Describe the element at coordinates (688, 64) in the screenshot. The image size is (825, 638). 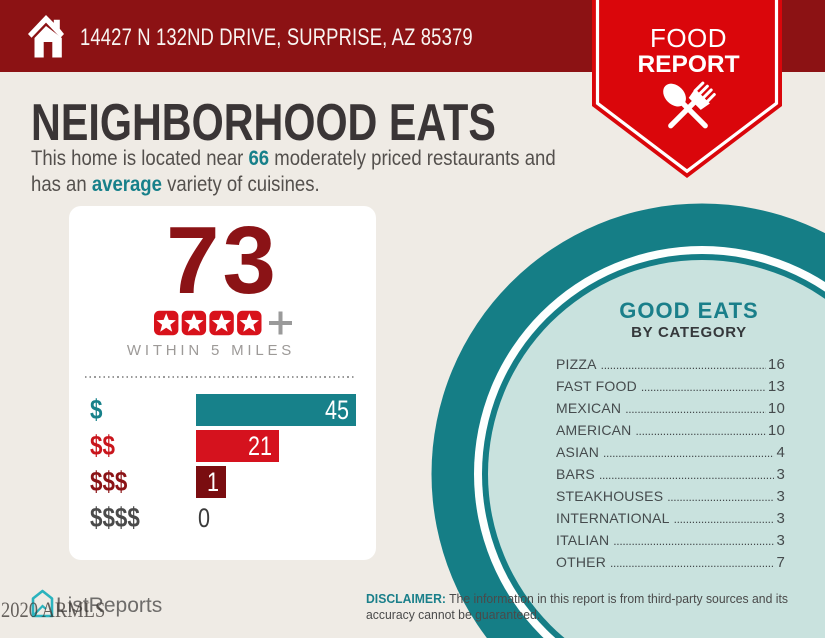
I see `svg-text: REPORT` at that location.